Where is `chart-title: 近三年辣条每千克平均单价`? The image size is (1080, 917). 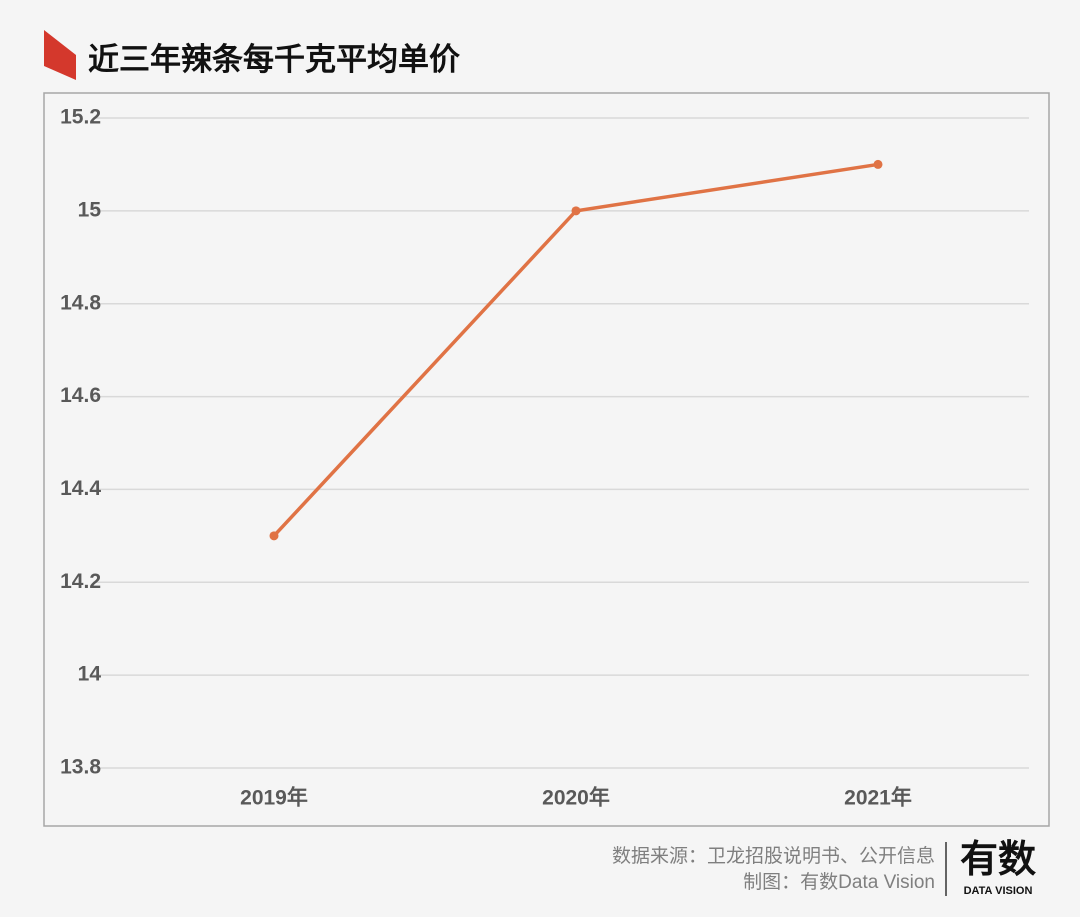 chart-title: 近三年辣条每千克平均单价 is located at coordinates (274, 59).